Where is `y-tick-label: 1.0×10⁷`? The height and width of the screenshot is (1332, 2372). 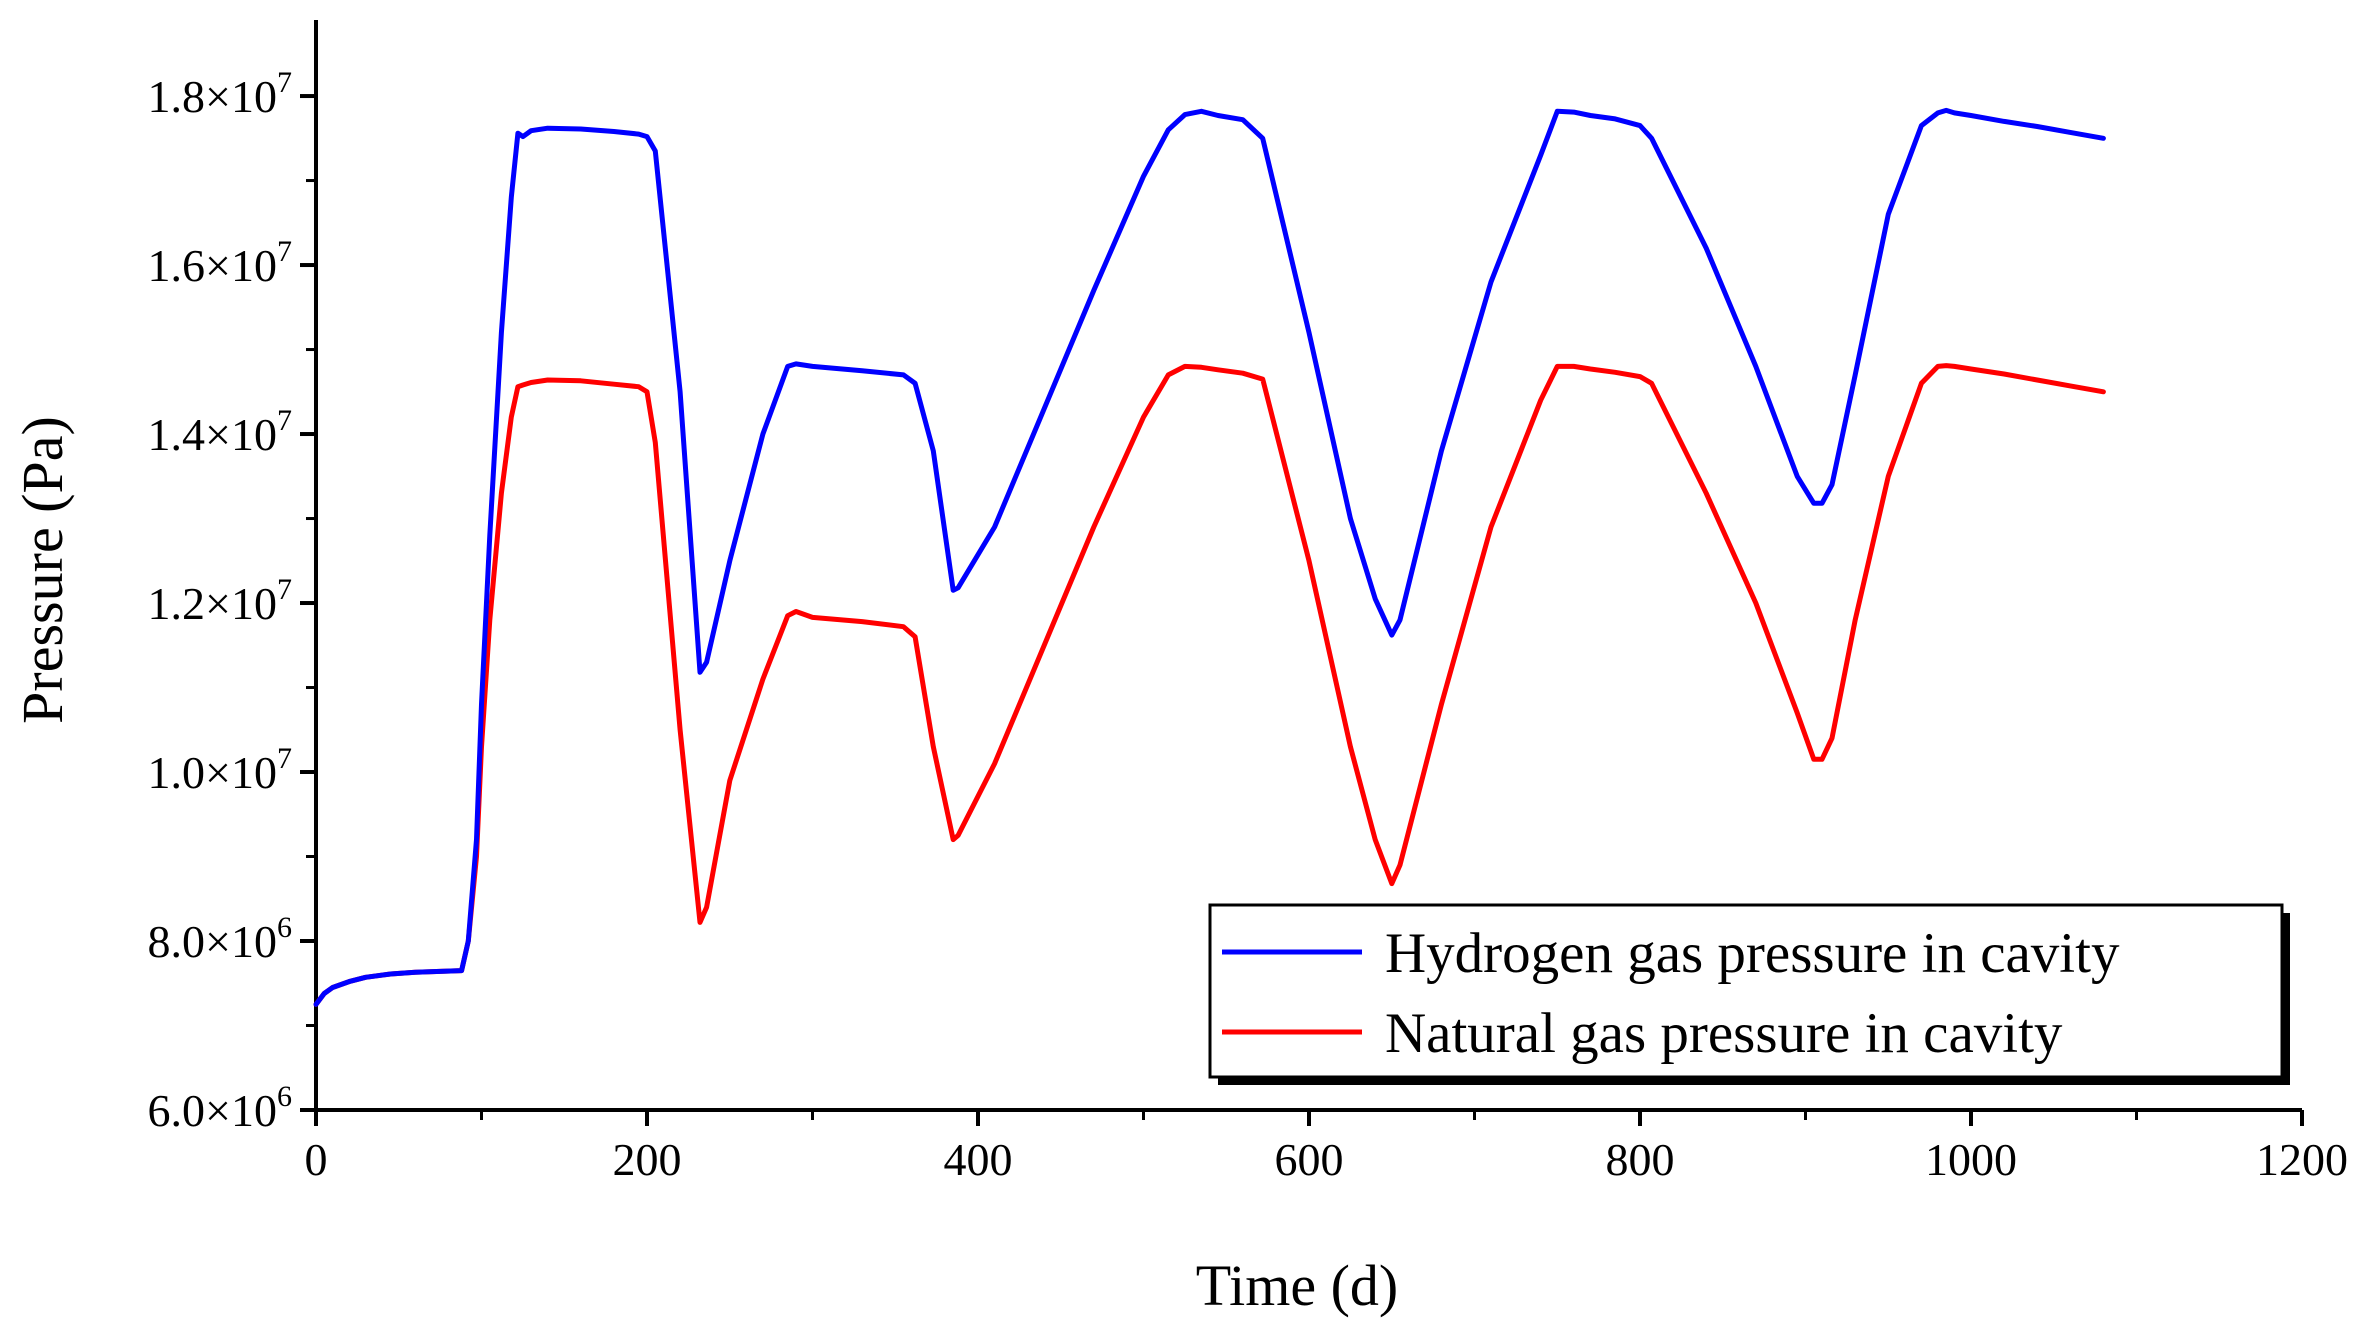
y-tick-label: 1.0×10⁷ is located at coordinates (220, 770).